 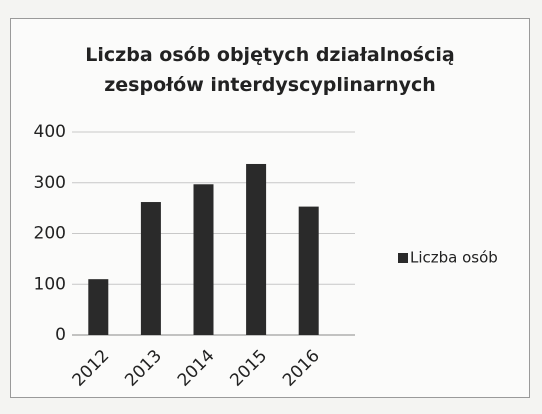 I want to click on y-tick-label: 0, so click(x=60, y=335).